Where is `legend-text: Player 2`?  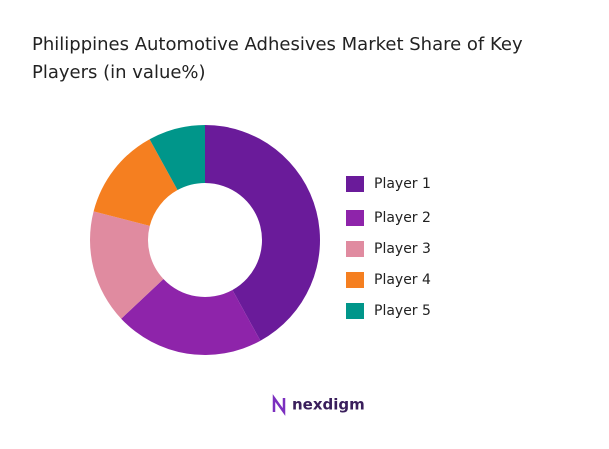
legend-text: Player 2 is located at coordinates (402, 218).